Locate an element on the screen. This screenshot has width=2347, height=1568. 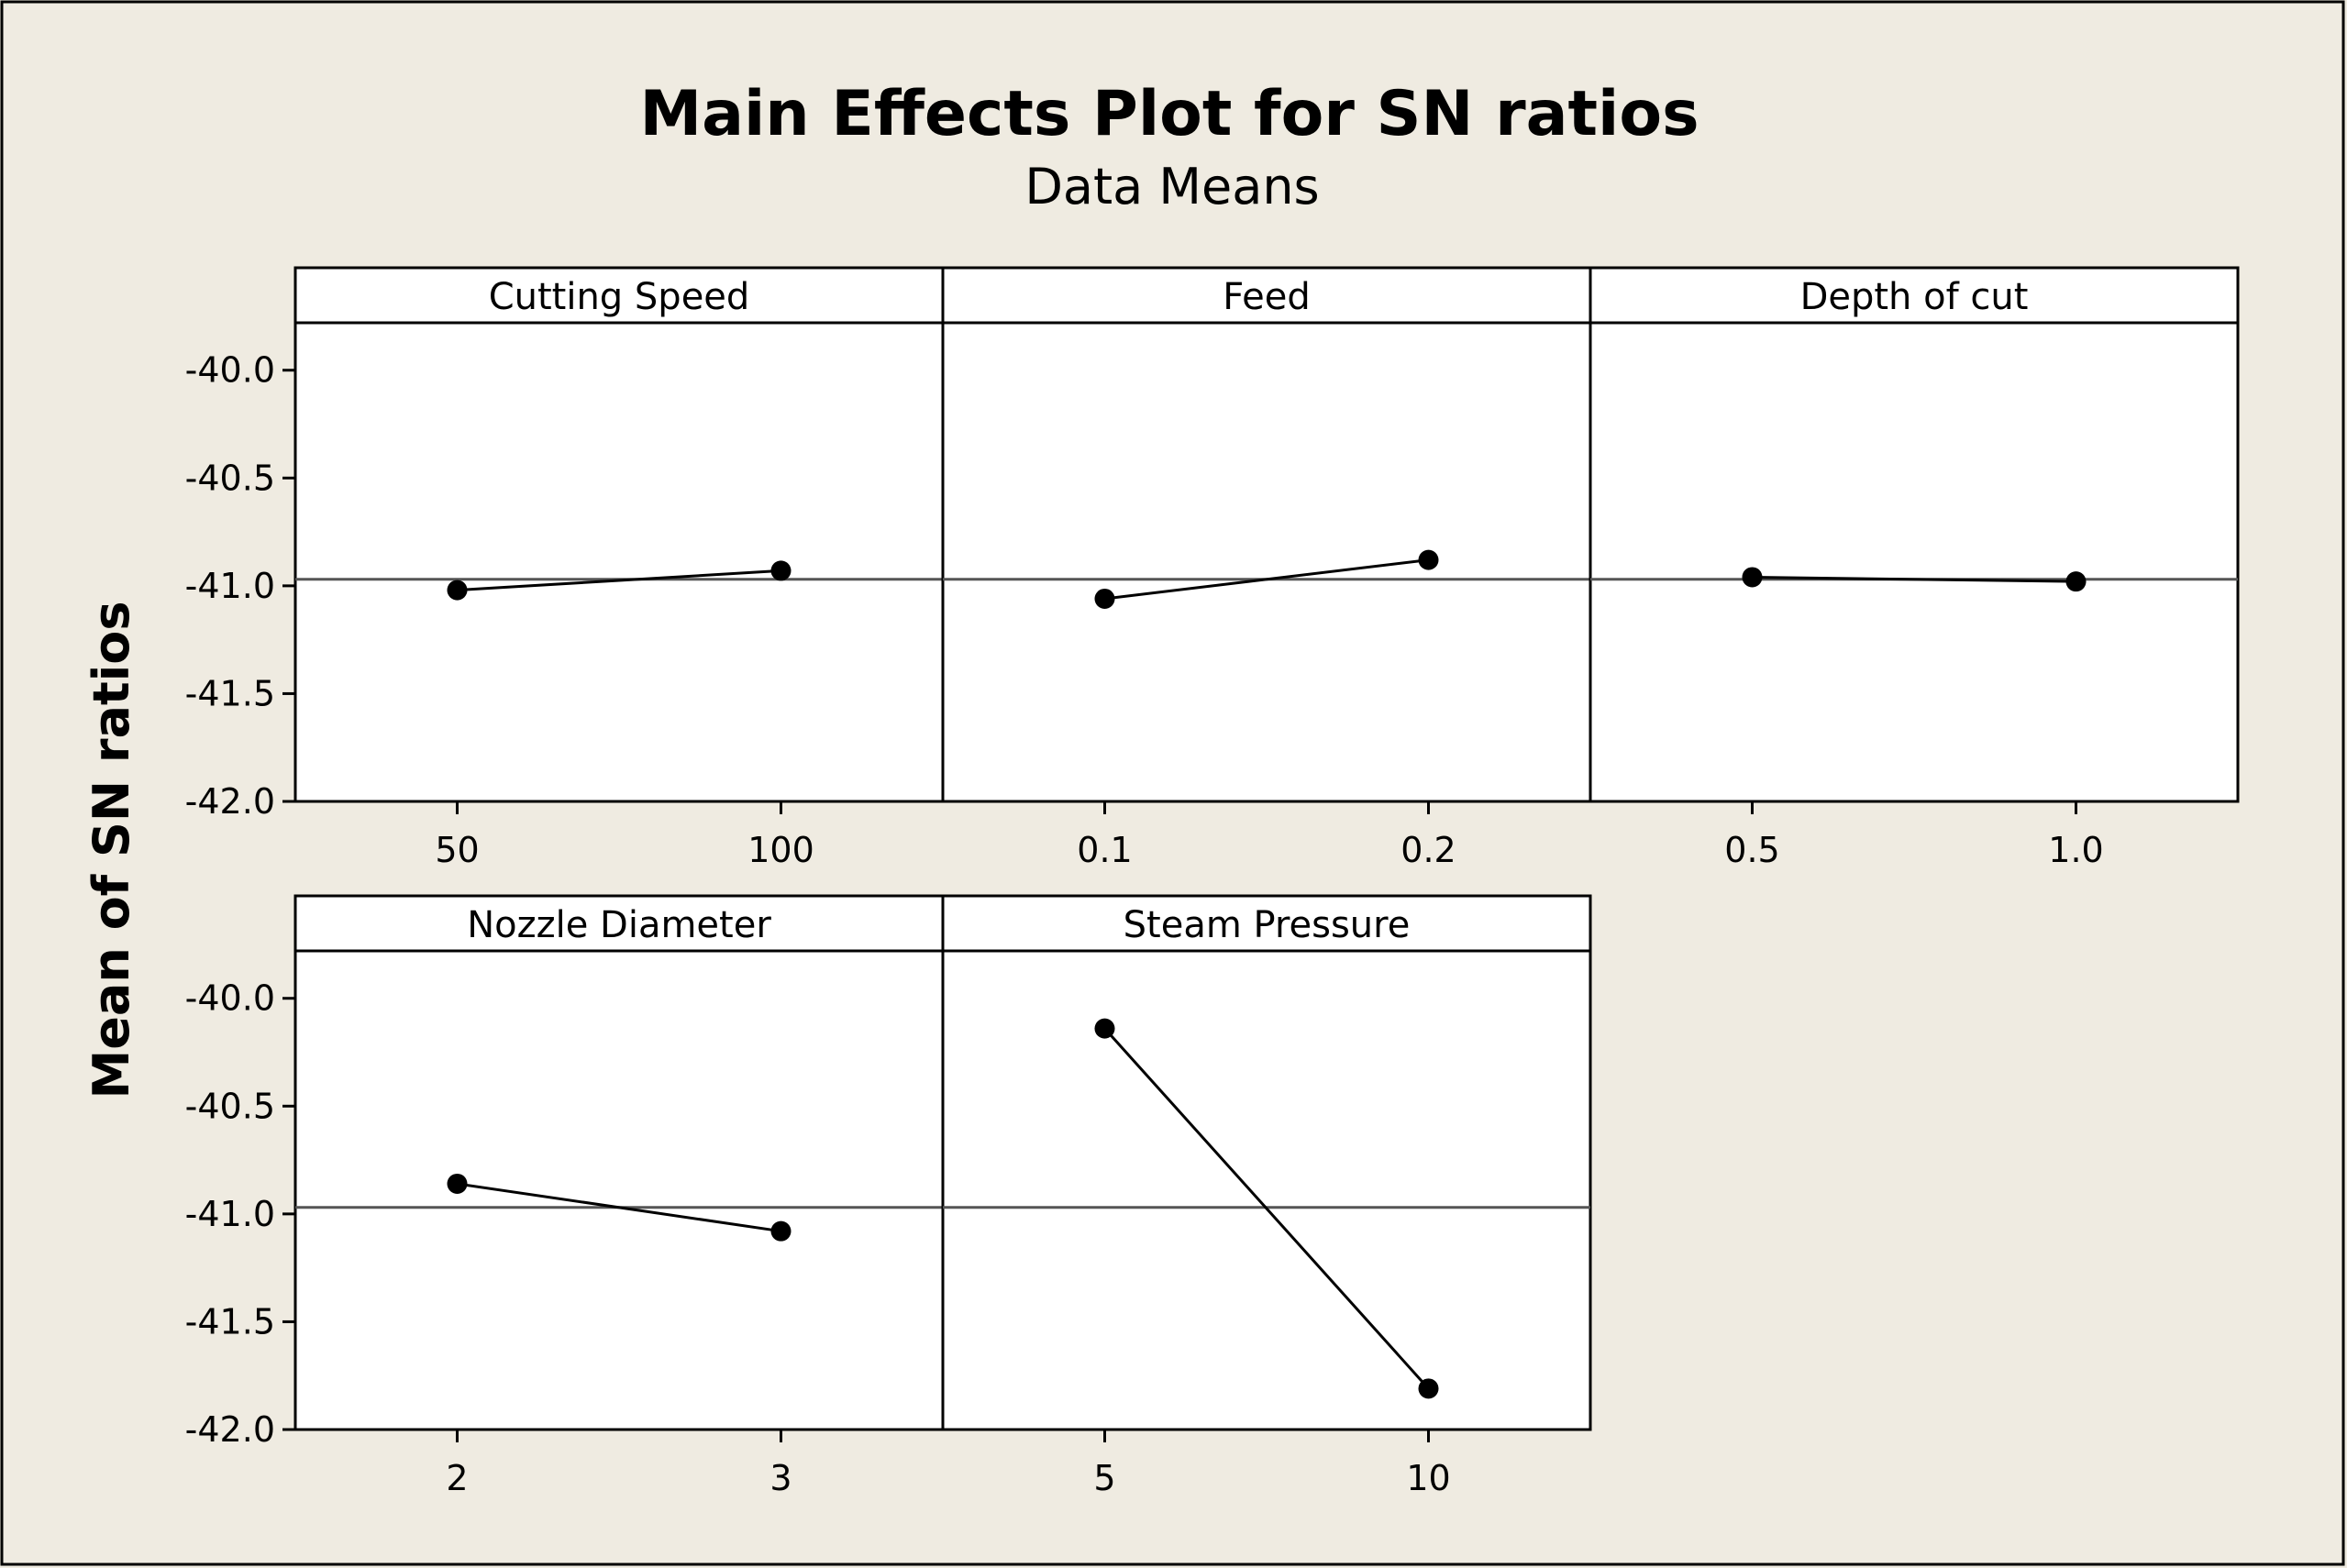
panel-title: Steam Pressure is located at coordinates (1267, 925).